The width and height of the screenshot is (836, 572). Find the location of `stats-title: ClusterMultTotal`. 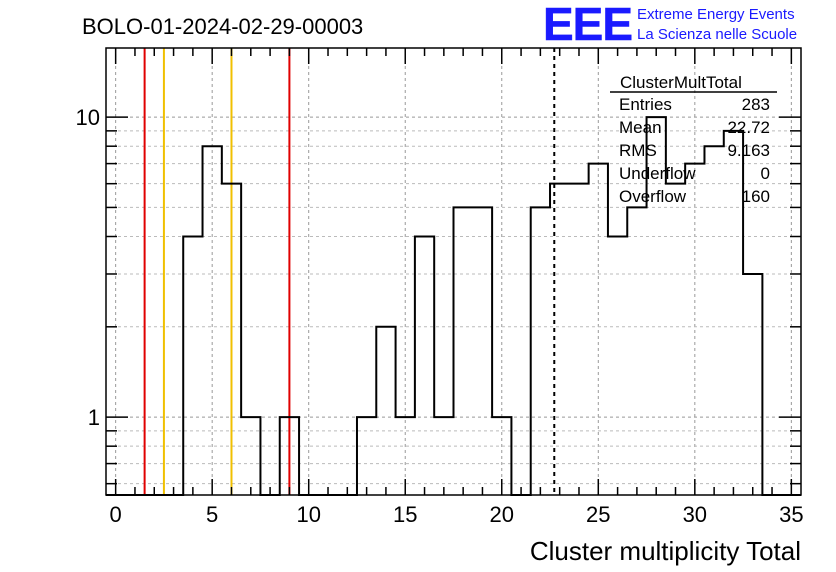

stats-title: ClusterMultTotal is located at coordinates (681, 82).